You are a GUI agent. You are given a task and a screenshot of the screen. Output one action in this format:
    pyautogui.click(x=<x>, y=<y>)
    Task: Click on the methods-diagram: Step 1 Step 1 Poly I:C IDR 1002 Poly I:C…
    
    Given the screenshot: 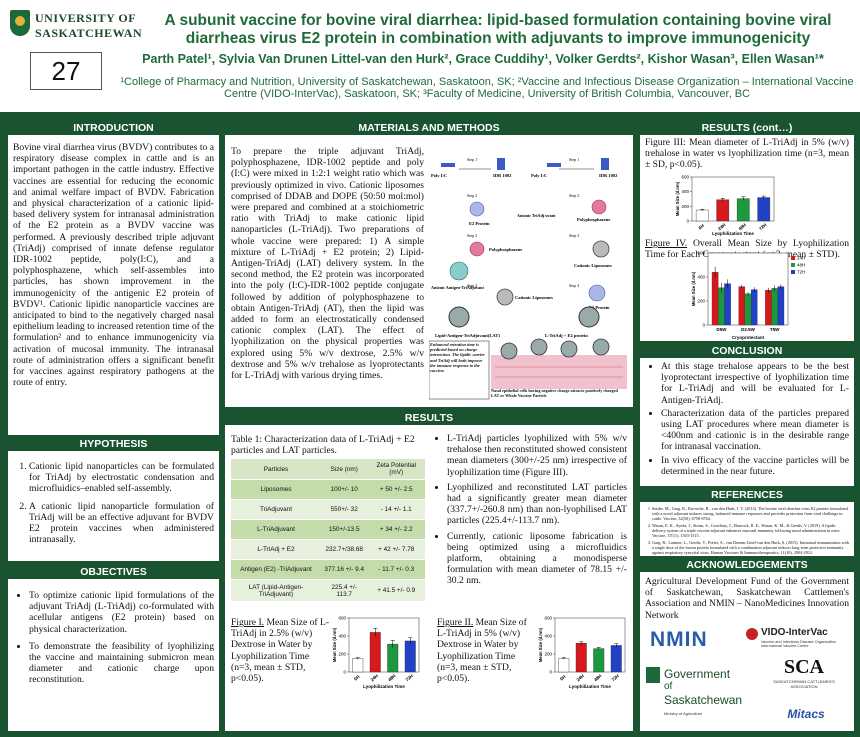 What is the action you would take?
    pyautogui.click(x=529, y=272)
    